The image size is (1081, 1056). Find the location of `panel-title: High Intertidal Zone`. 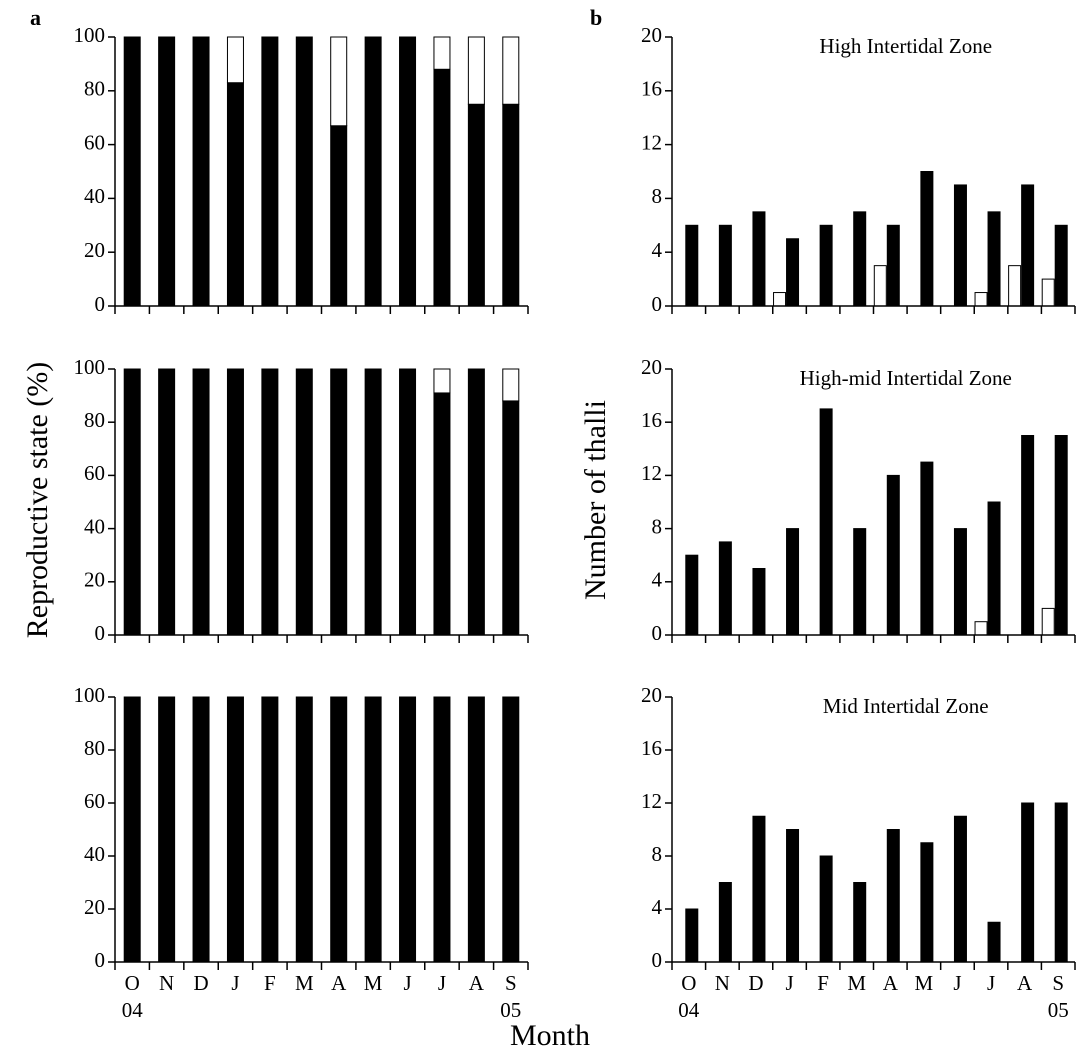

panel-title: High Intertidal Zone is located at coordinates (905, 46).